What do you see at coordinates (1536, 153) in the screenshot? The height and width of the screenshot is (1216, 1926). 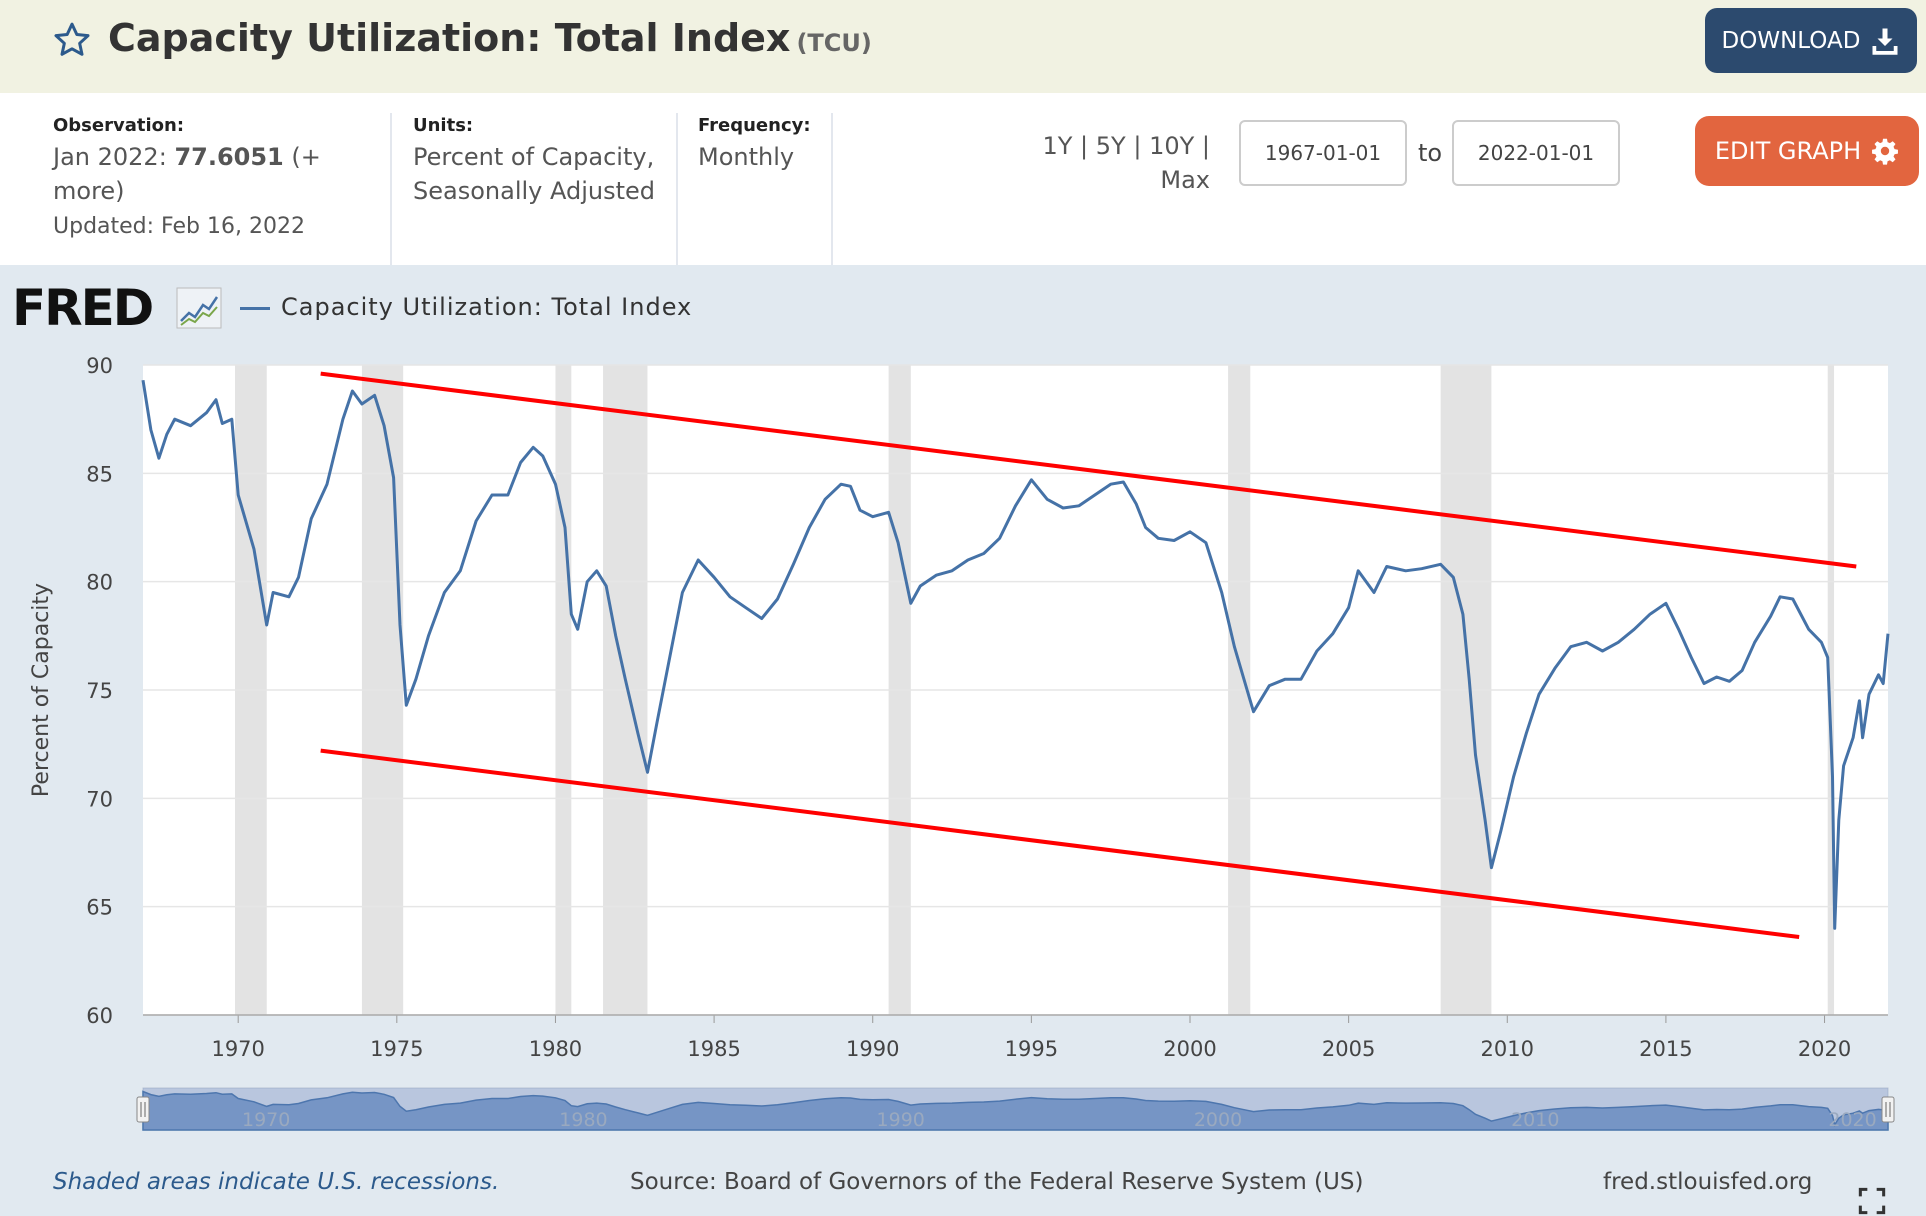 I see `end-date-input: 2022-01-01` at bounding box center [1536, 153].